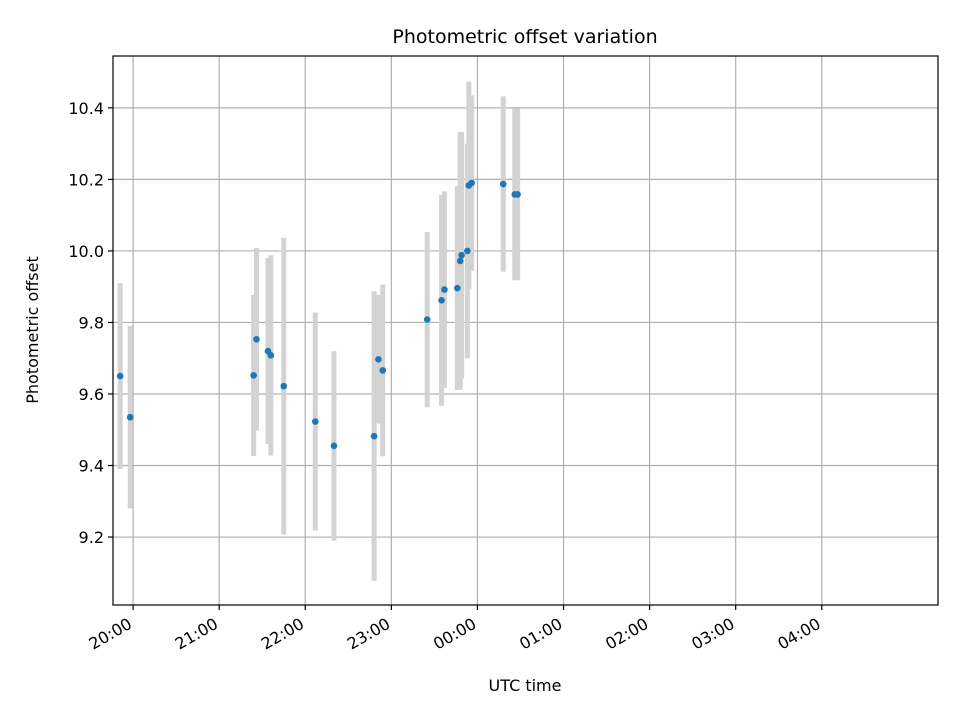 The width and height of the screenshot is (960, 720). I want to click on x-tick-label: 03:00, so click(712, 634).